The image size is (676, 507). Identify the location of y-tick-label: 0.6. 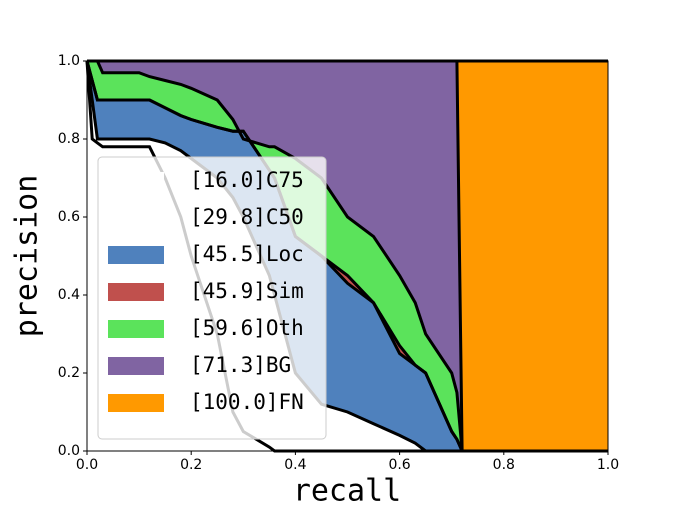
(69, 217).